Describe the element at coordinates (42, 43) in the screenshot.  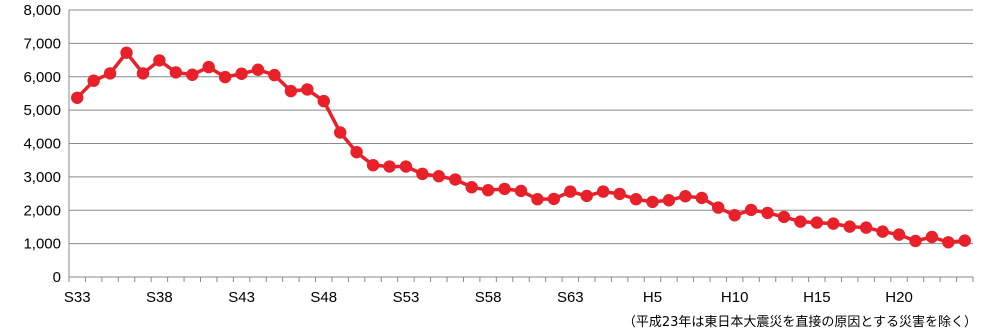
I see `y-tick-label: 7,000` at that location.